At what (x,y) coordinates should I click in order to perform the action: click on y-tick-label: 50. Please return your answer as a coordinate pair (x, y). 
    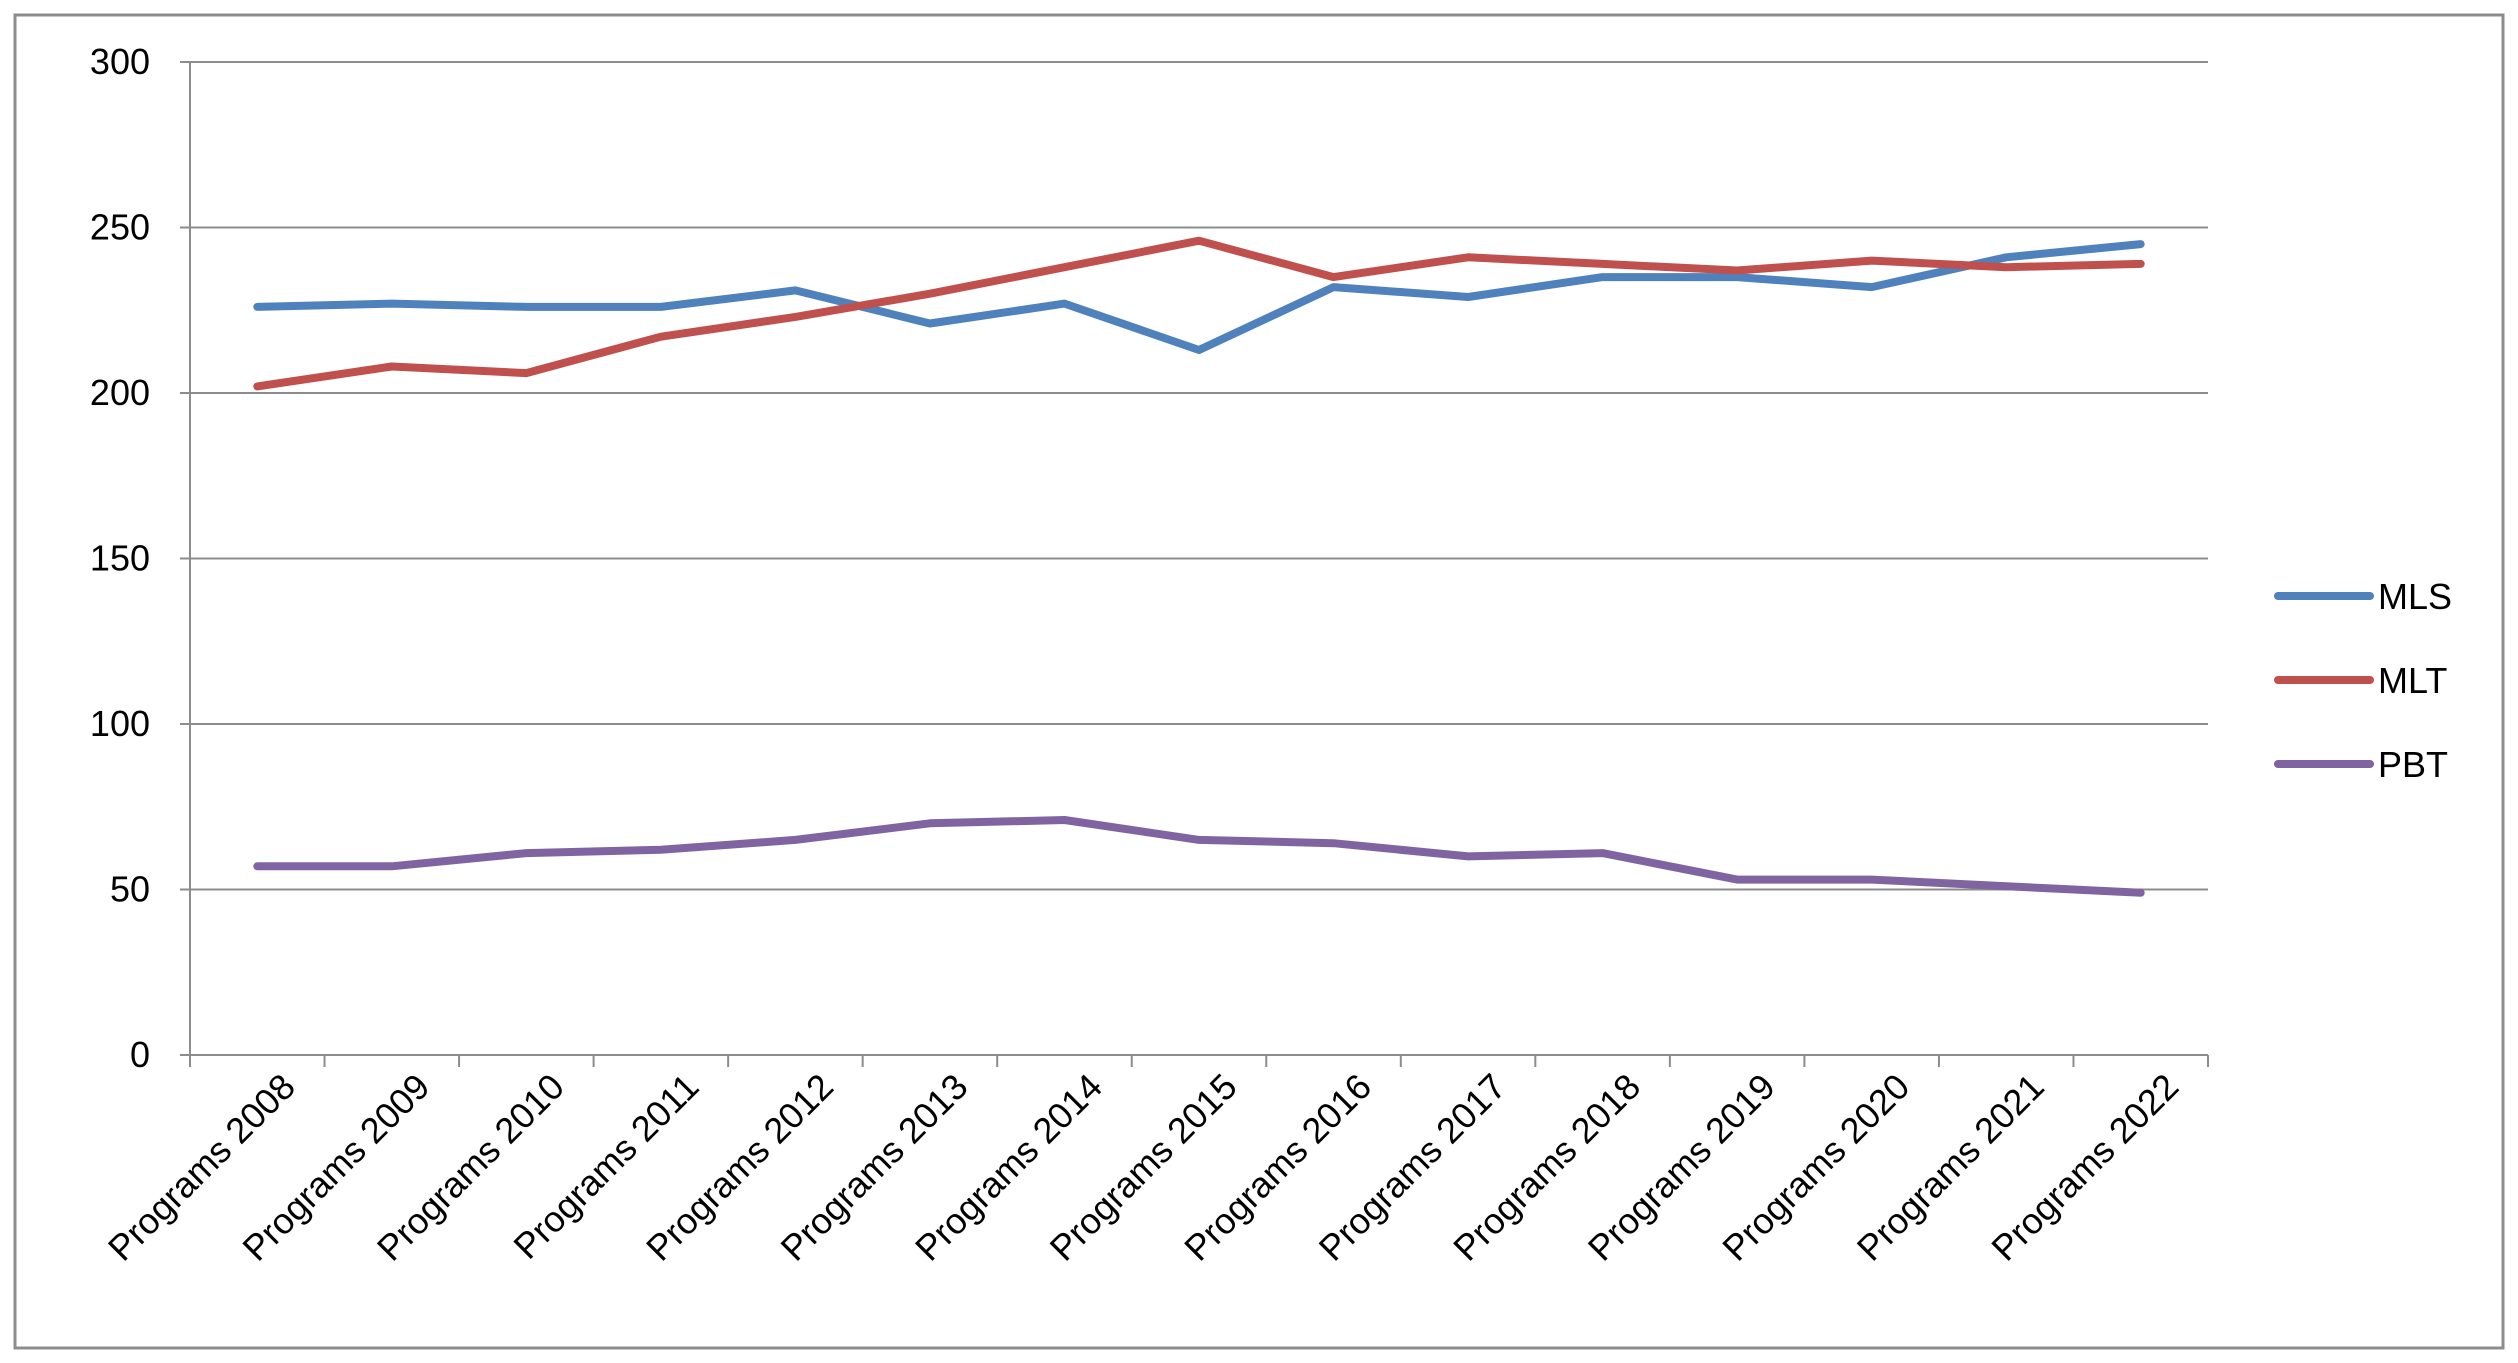
    Looking at the image, I should click on (130, 889).